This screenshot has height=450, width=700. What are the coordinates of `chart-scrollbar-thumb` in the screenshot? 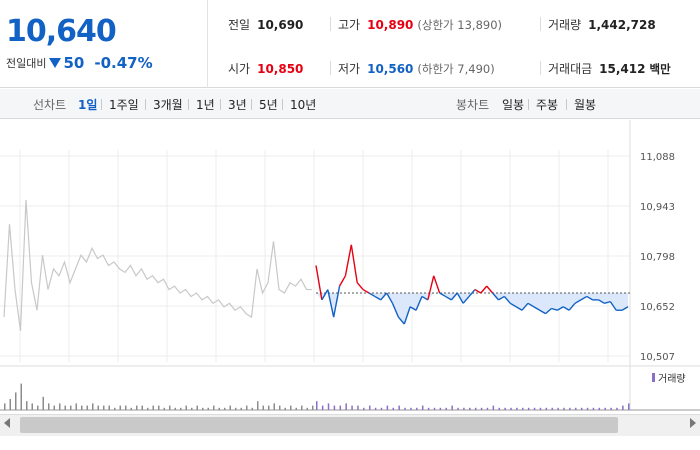 It's located at (319, 425).